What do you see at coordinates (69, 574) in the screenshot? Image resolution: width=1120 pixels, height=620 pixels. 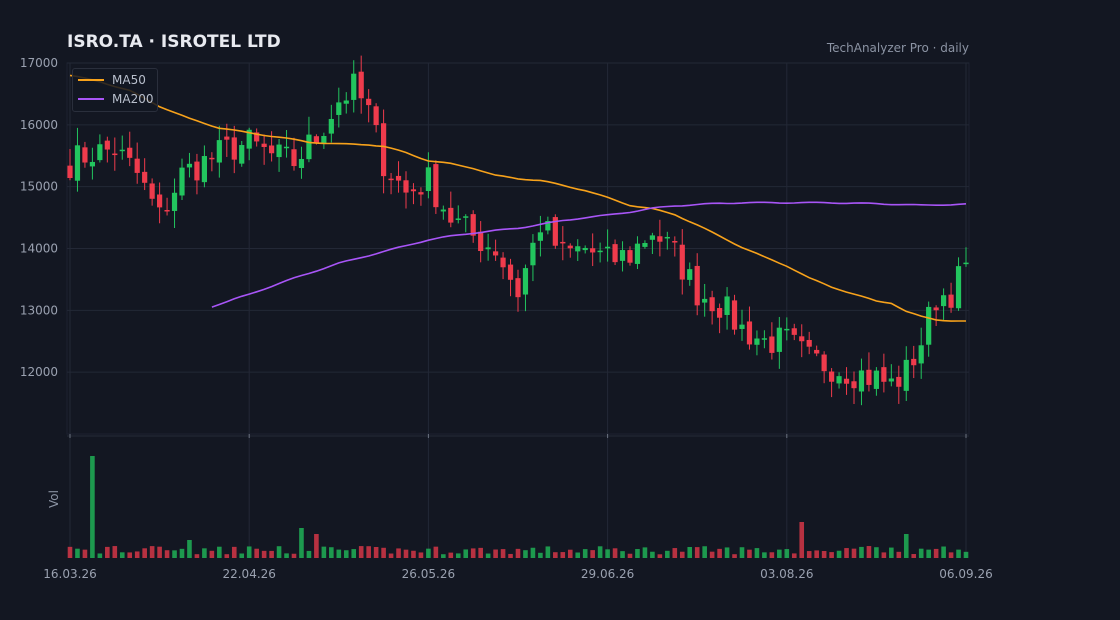 I see `date-tick-label: 16.03.26` at bounding box center [69, 574].